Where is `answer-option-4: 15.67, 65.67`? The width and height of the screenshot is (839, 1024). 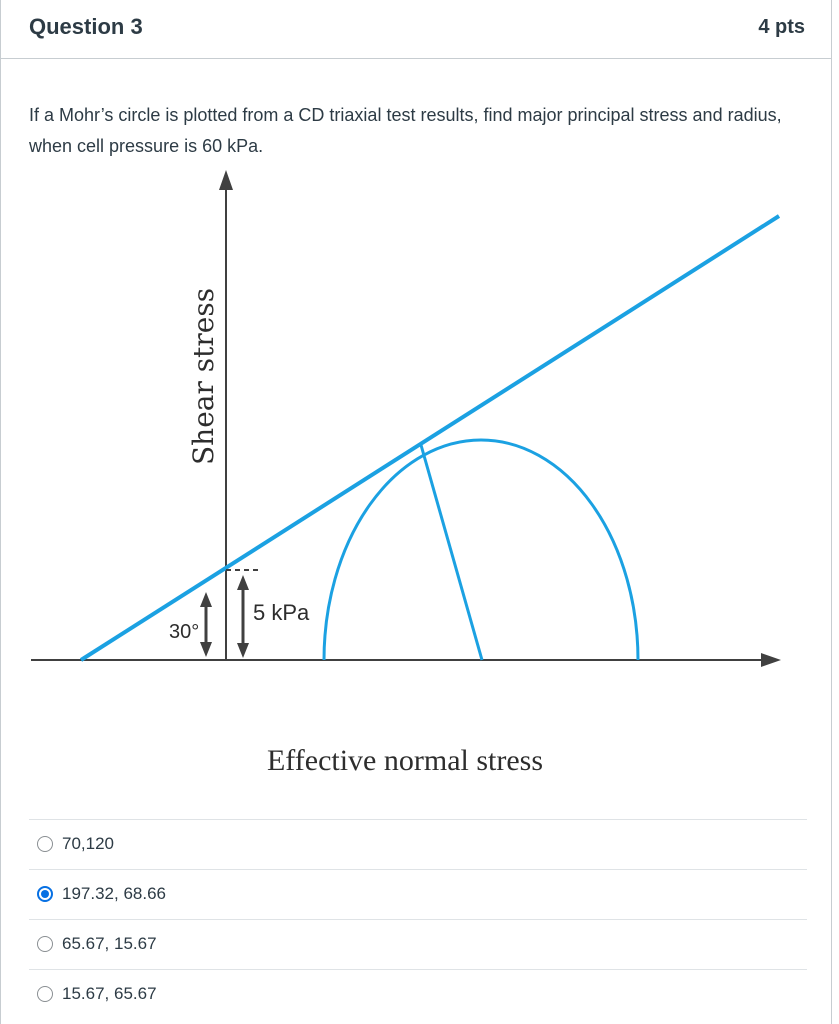
answer-option-4: 15.67, 65.67 is located at coordinates (418, 994).